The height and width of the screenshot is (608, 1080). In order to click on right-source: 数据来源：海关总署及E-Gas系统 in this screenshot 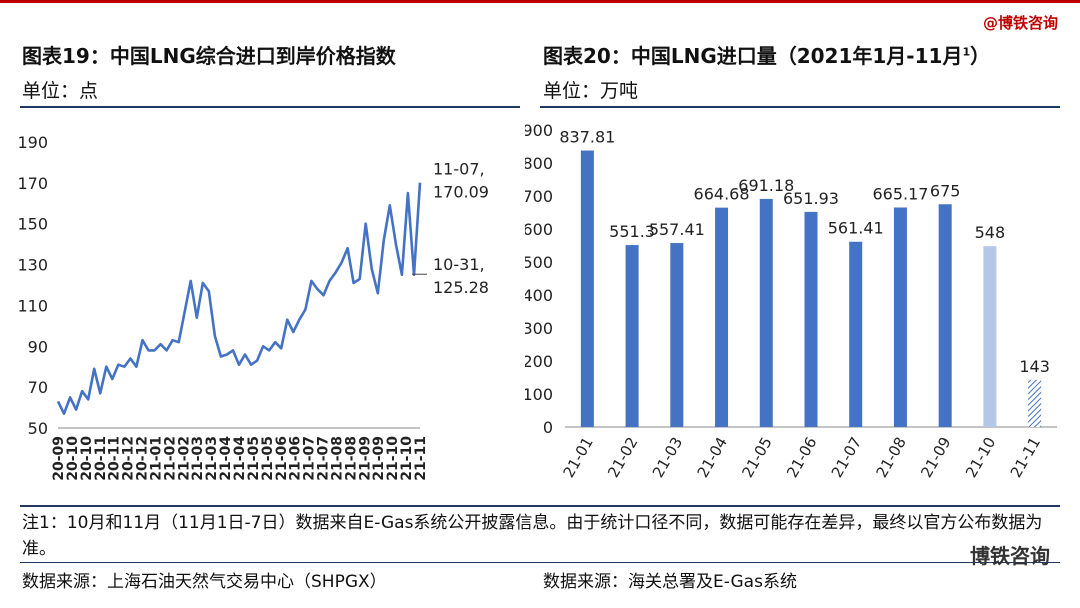, I will do `click(670, 582)`.